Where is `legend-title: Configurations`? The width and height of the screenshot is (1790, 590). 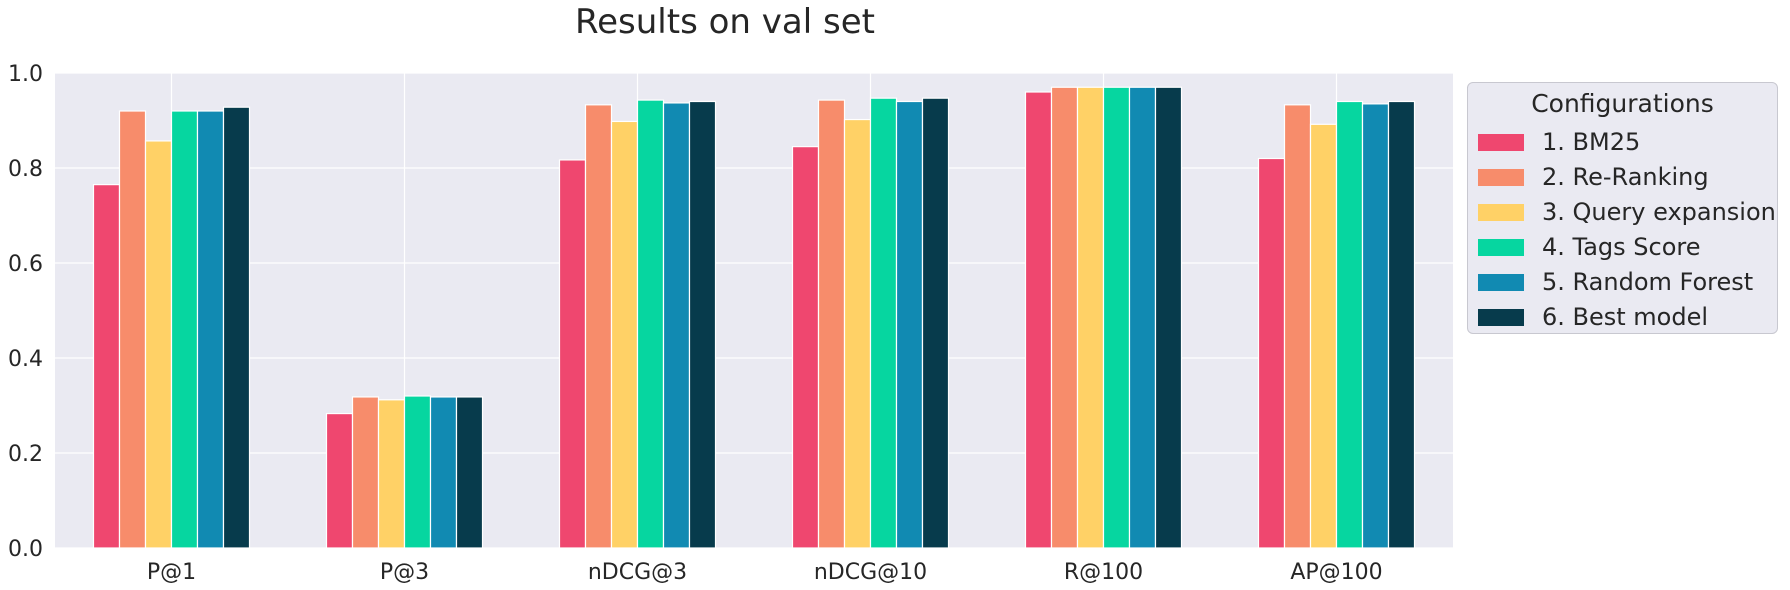
legend-title: Configurations is located at coordinates (1622, 103).